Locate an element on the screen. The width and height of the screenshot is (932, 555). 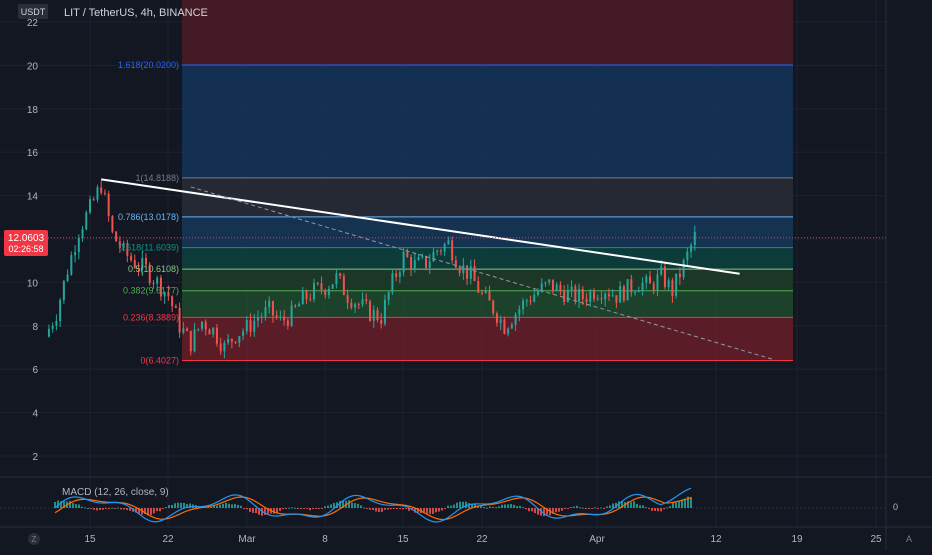
timezone-icon is located at coordinates (34, 539).